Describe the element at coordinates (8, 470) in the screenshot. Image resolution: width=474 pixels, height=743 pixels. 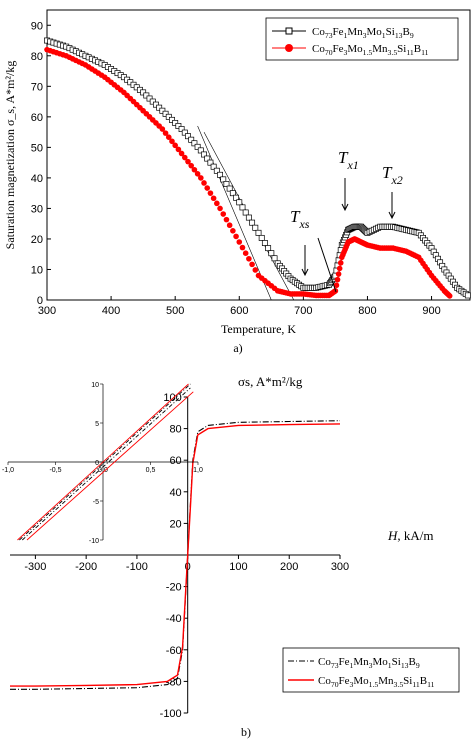
I see `inset-x-tick-label: -1,0` at that location.